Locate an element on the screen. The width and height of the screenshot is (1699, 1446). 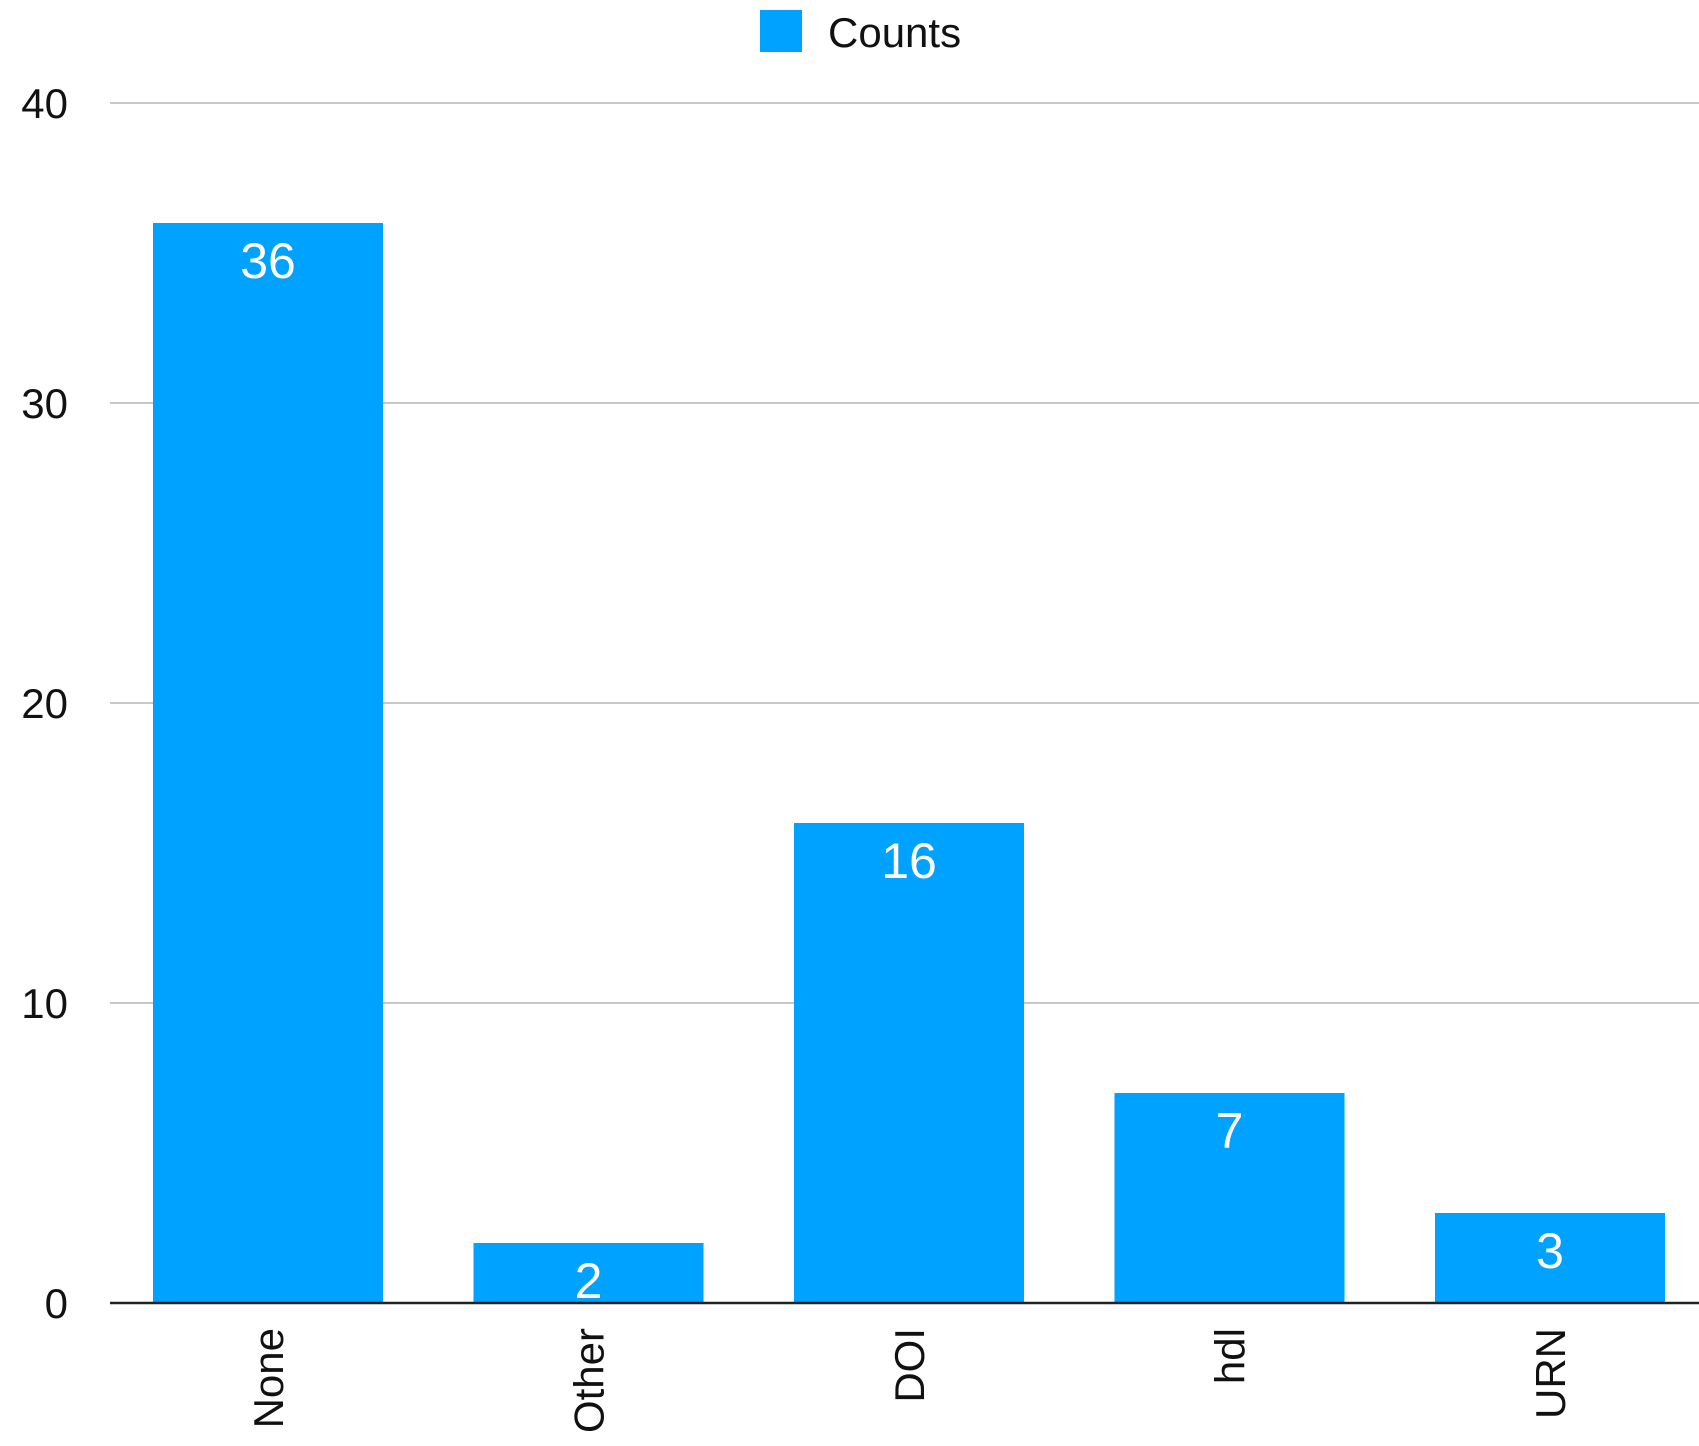
legend-label: Counts is located at coordinates (894, 32).